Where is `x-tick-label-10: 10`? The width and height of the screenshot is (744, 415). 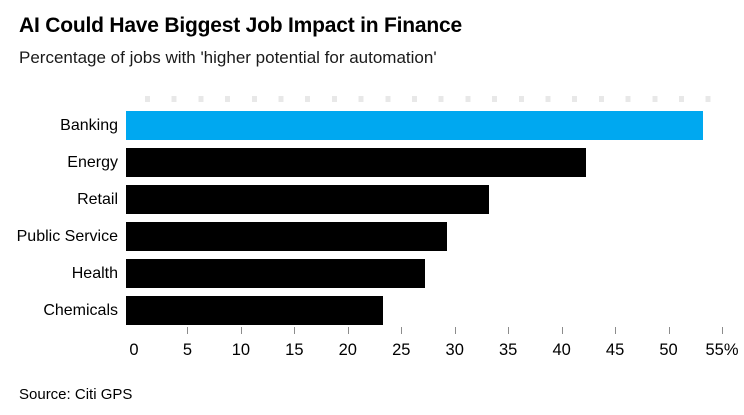 x-tick-label-10: 10 is located at coordinates (241, 350).